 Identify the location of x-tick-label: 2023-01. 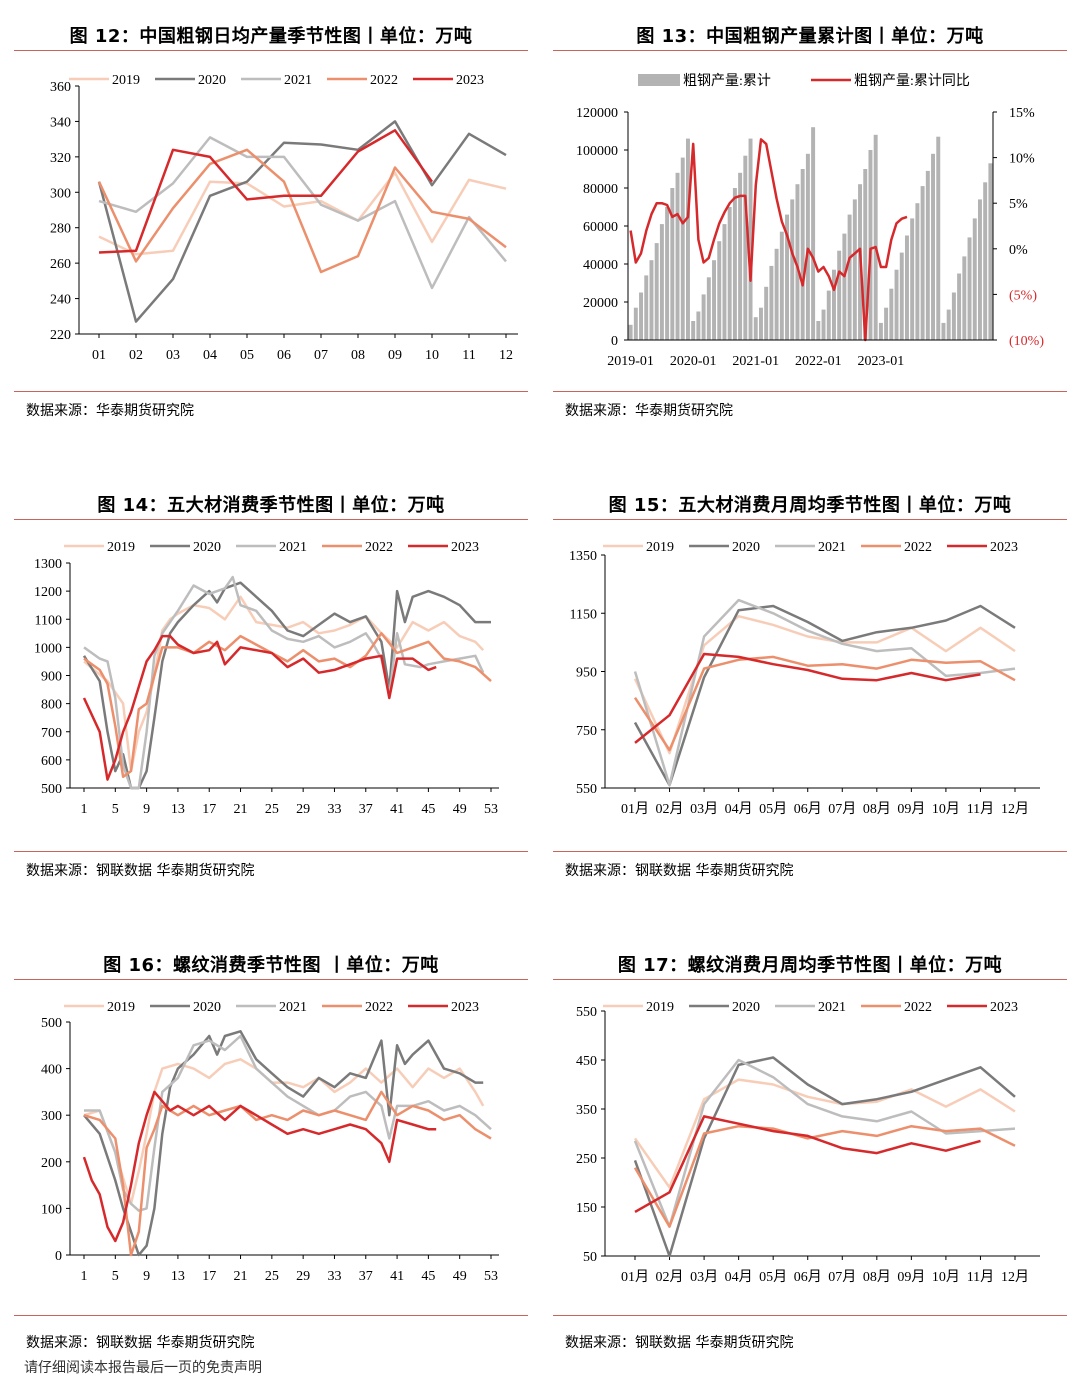
(881, 361).